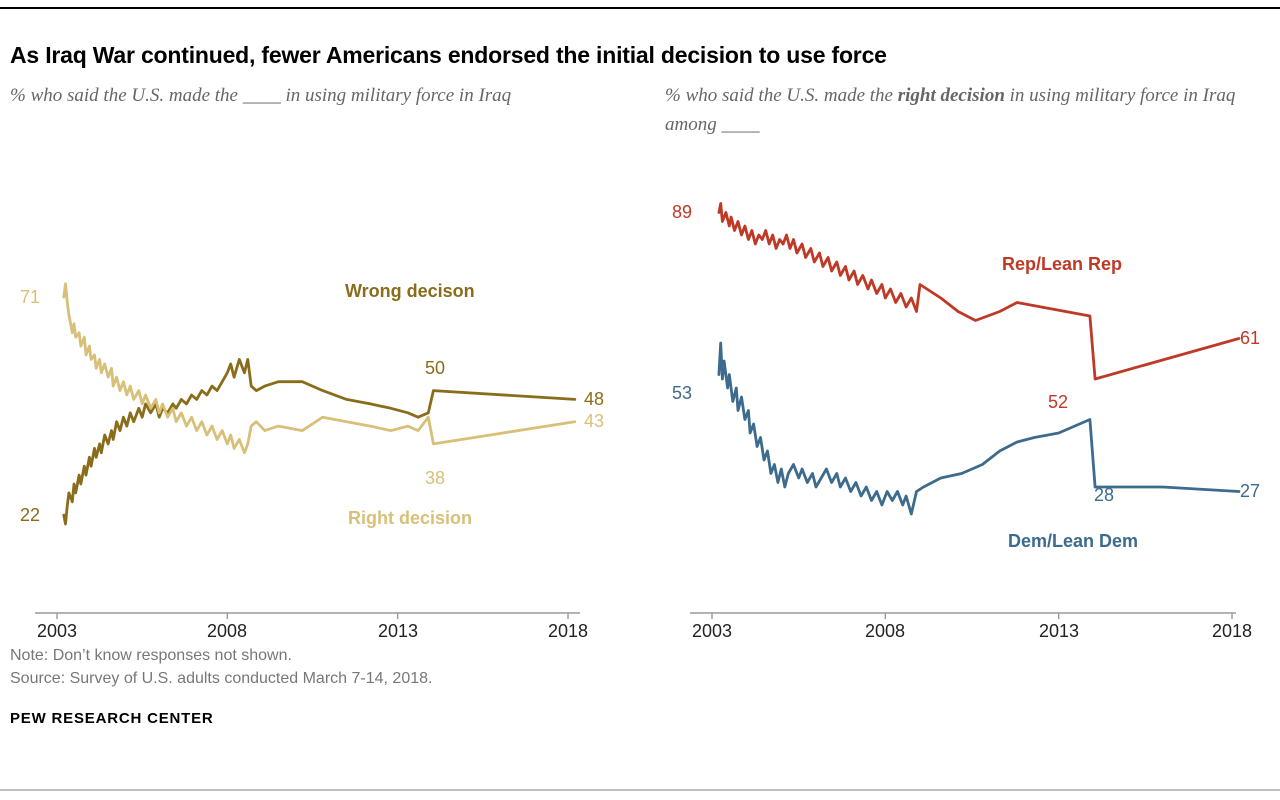 The width and height of the screenshot is (1280, 800). Describe the element at coordinates (681, 393) in the screenshot. I see `label-dem-start-value: 53` at that location.